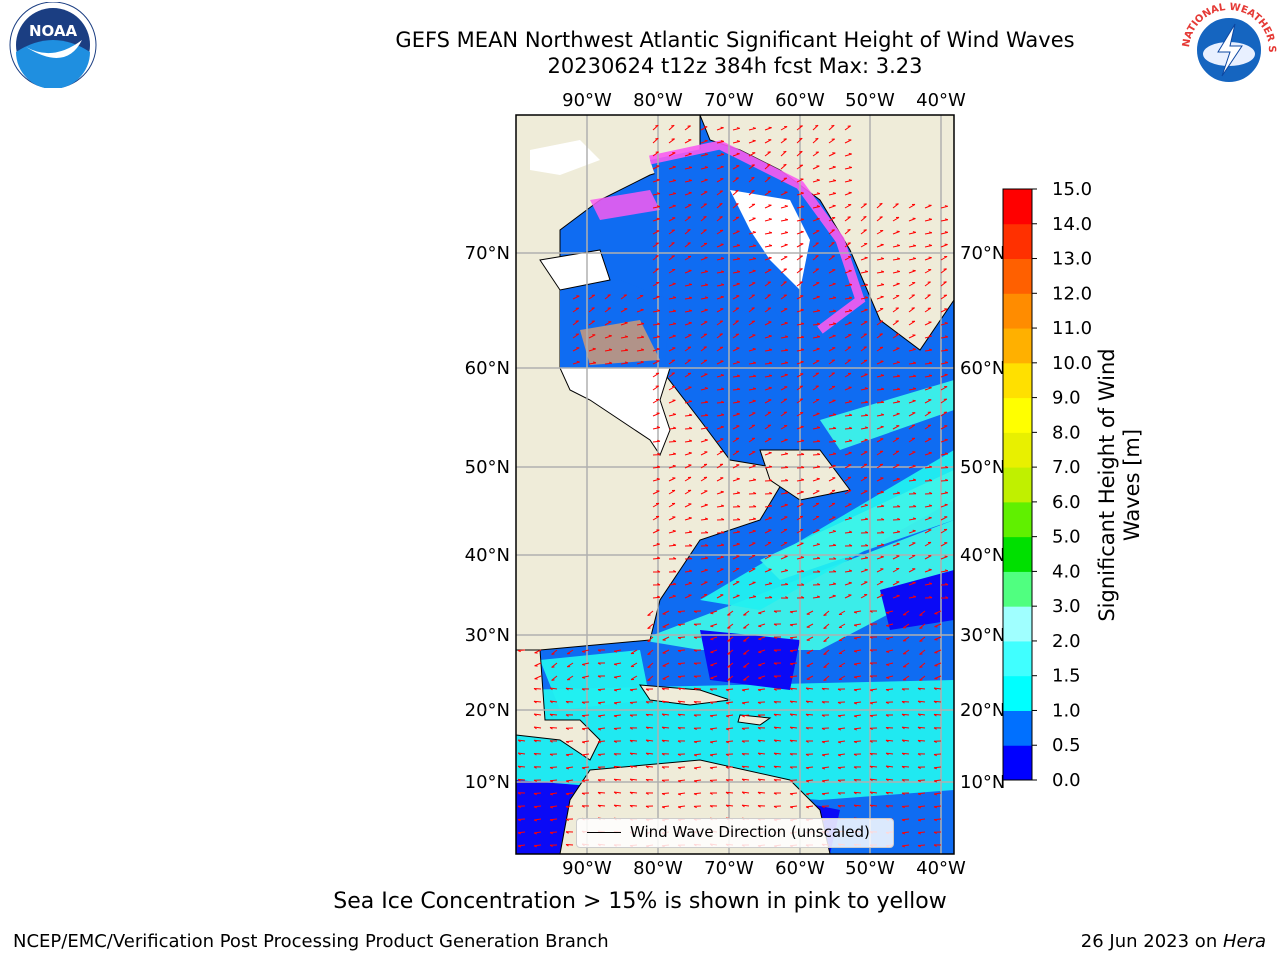 The width and height of the screenshot is (1280, 960). What do you see at coordinates (1066, 676) in the screenshot?
I see `colorbar-tick-label: 1.5` at bounding box center [1066, 676].